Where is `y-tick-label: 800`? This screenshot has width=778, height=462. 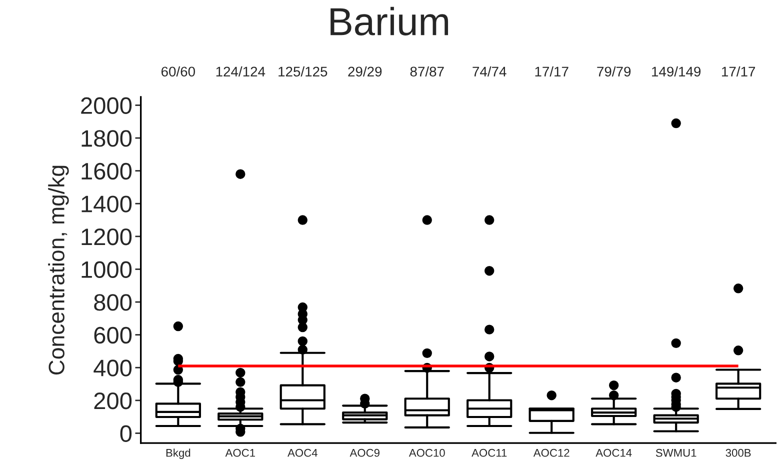
y-tick-label: 800 is located at coordinates (113, 302).